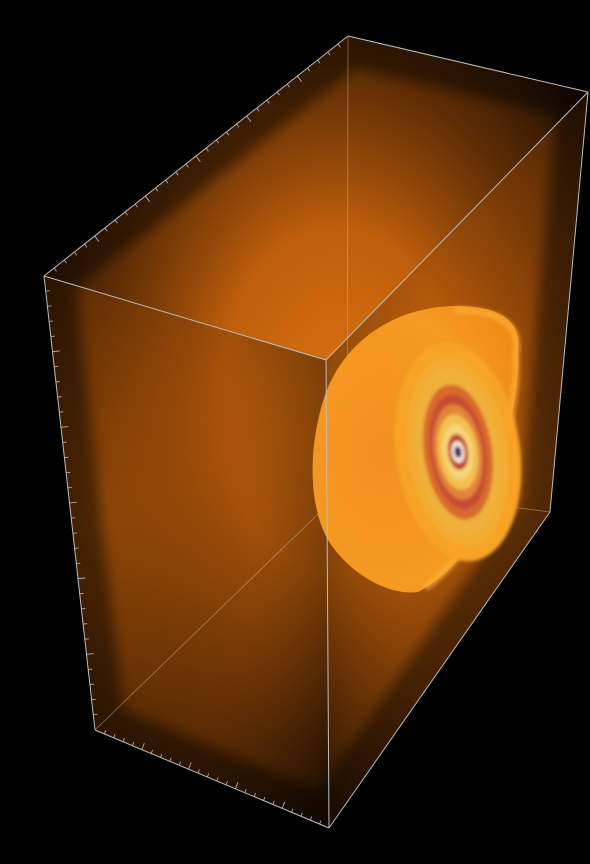 The image size is (590, 864). I want to click on shell-rings, so click(458, 452).